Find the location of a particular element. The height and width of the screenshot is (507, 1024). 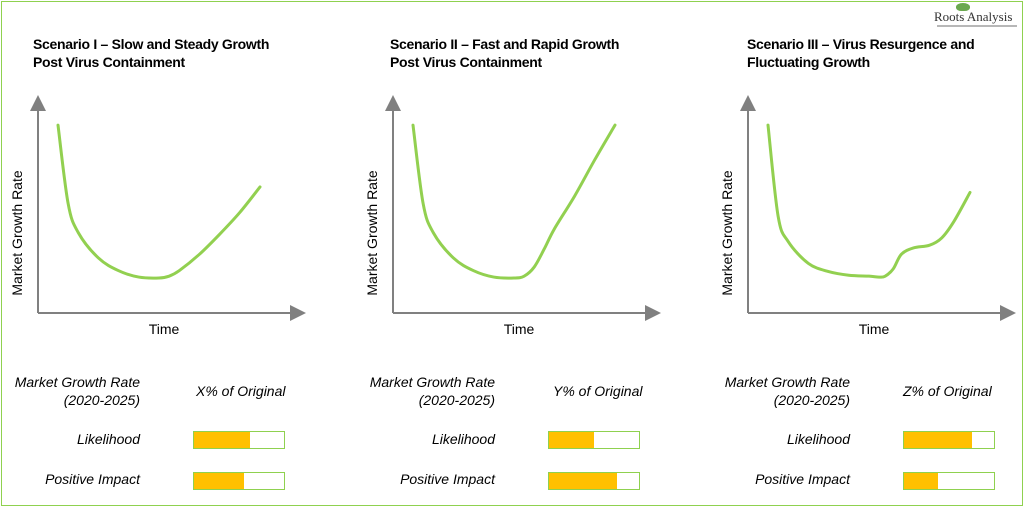

brand-name: Roots Analysis is located at coordinates (973, 16).